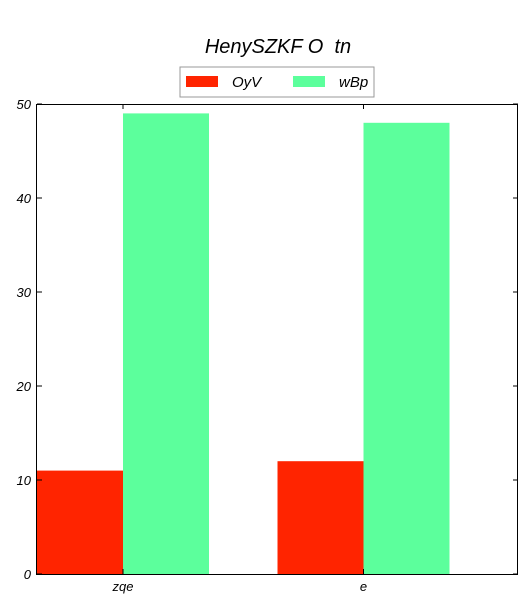 The image size is (532, 613). I want to click on legend-label-wbp: wBp, so click(353, 82).